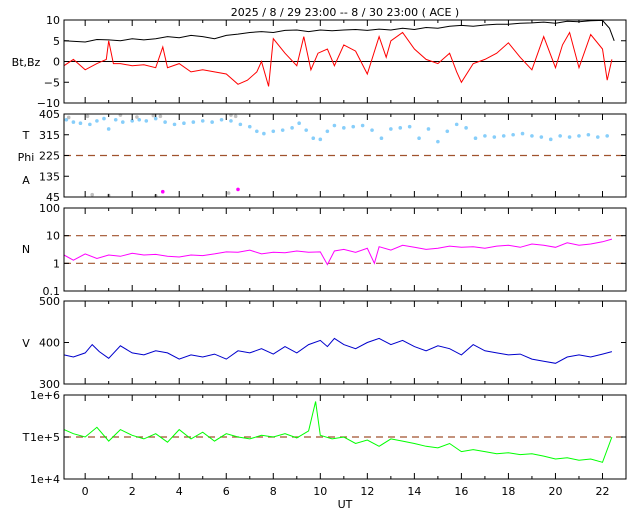  Describe the element at coordinates (52, 82) in the screenshot. I see `y-tick-label: −5` at that location.